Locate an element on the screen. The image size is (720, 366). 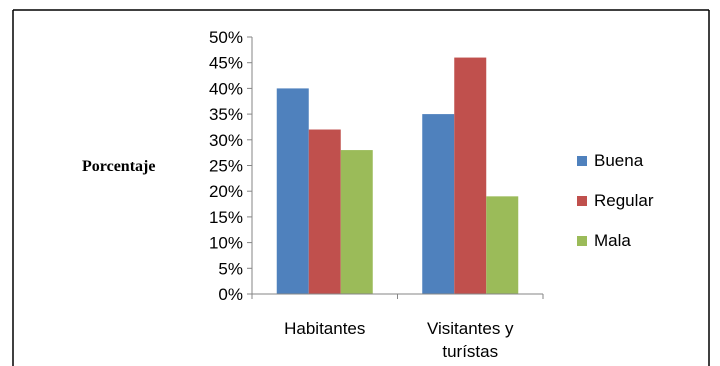
y-tick-label: 50% is located at coordinates (226, 37).